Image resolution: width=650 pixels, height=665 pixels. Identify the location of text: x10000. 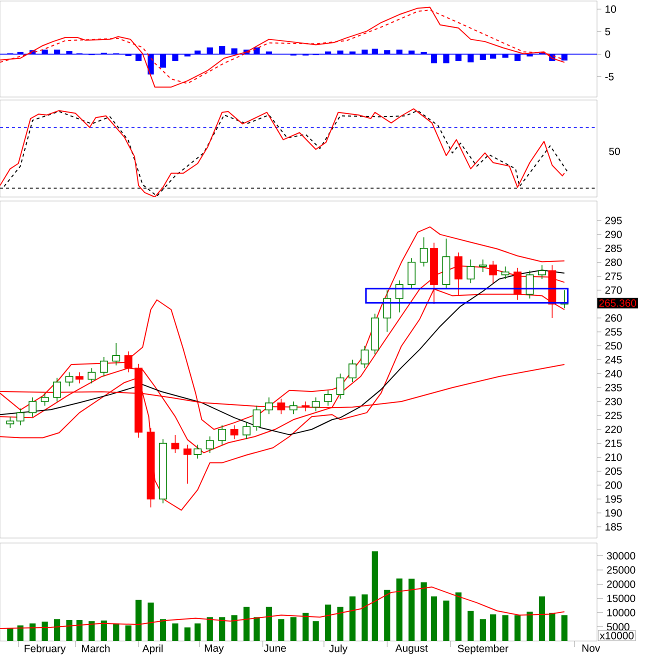
(617, 636).